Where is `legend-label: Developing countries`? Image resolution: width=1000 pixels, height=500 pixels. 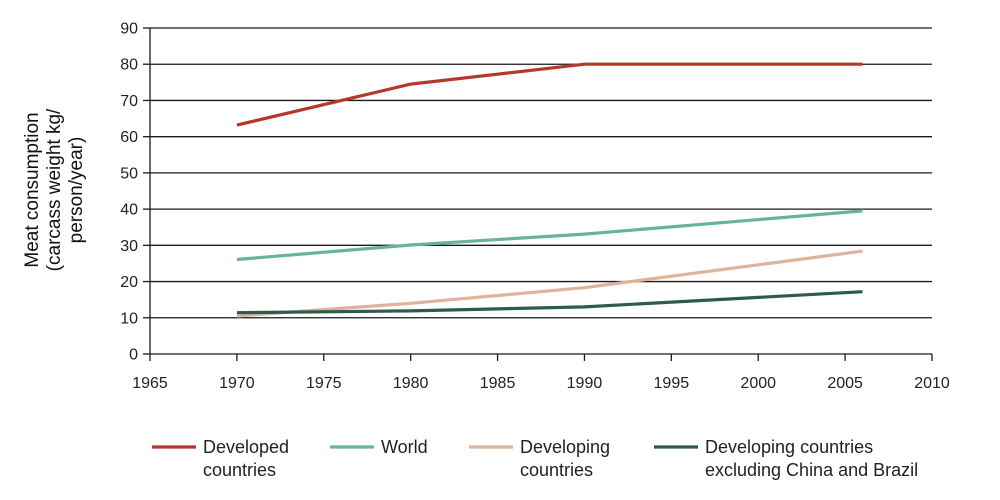 legend-label: Developing countries is located at coordinates (789, 447).